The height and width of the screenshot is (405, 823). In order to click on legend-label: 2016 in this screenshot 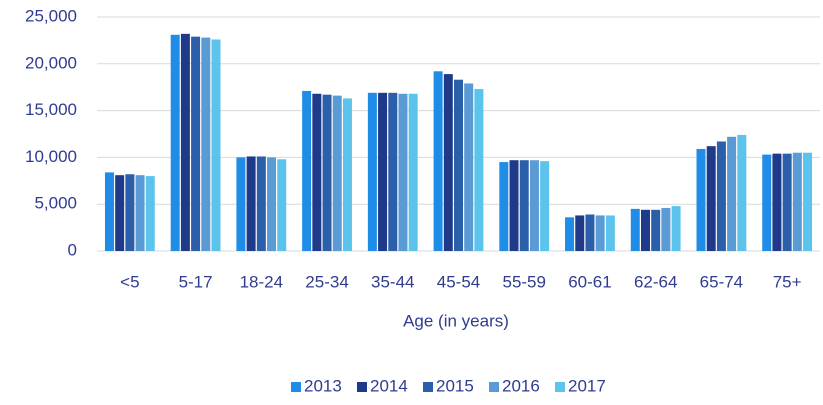, I will do `click(521, 385)`.